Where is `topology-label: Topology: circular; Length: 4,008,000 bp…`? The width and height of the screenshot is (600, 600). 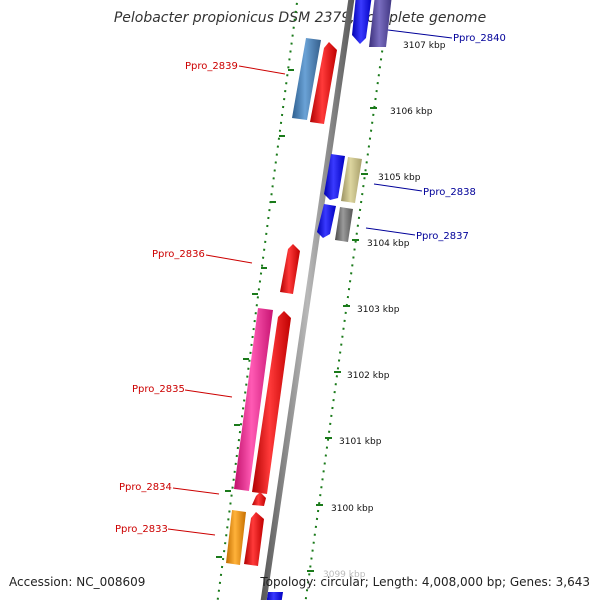 topology-label: Topology: circular; Length: 4,008,000 bp… is located at coordinates (425, 582).